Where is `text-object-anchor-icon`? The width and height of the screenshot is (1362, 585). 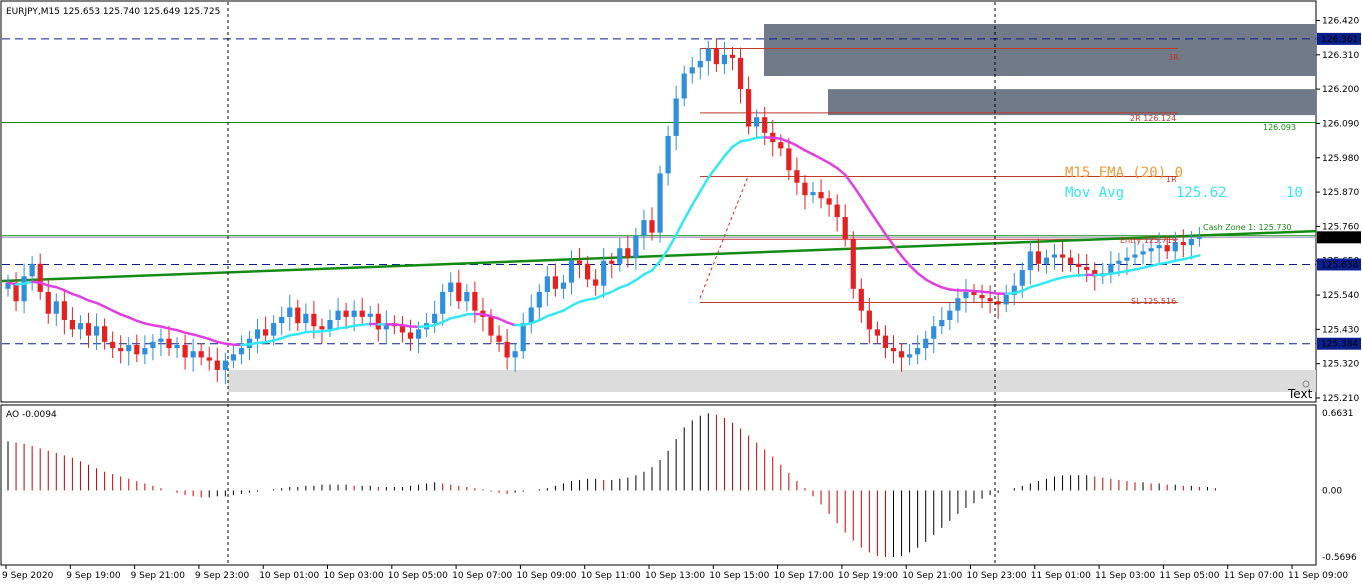
text-object-anchor-icon is located at coordinates (1306, 384).